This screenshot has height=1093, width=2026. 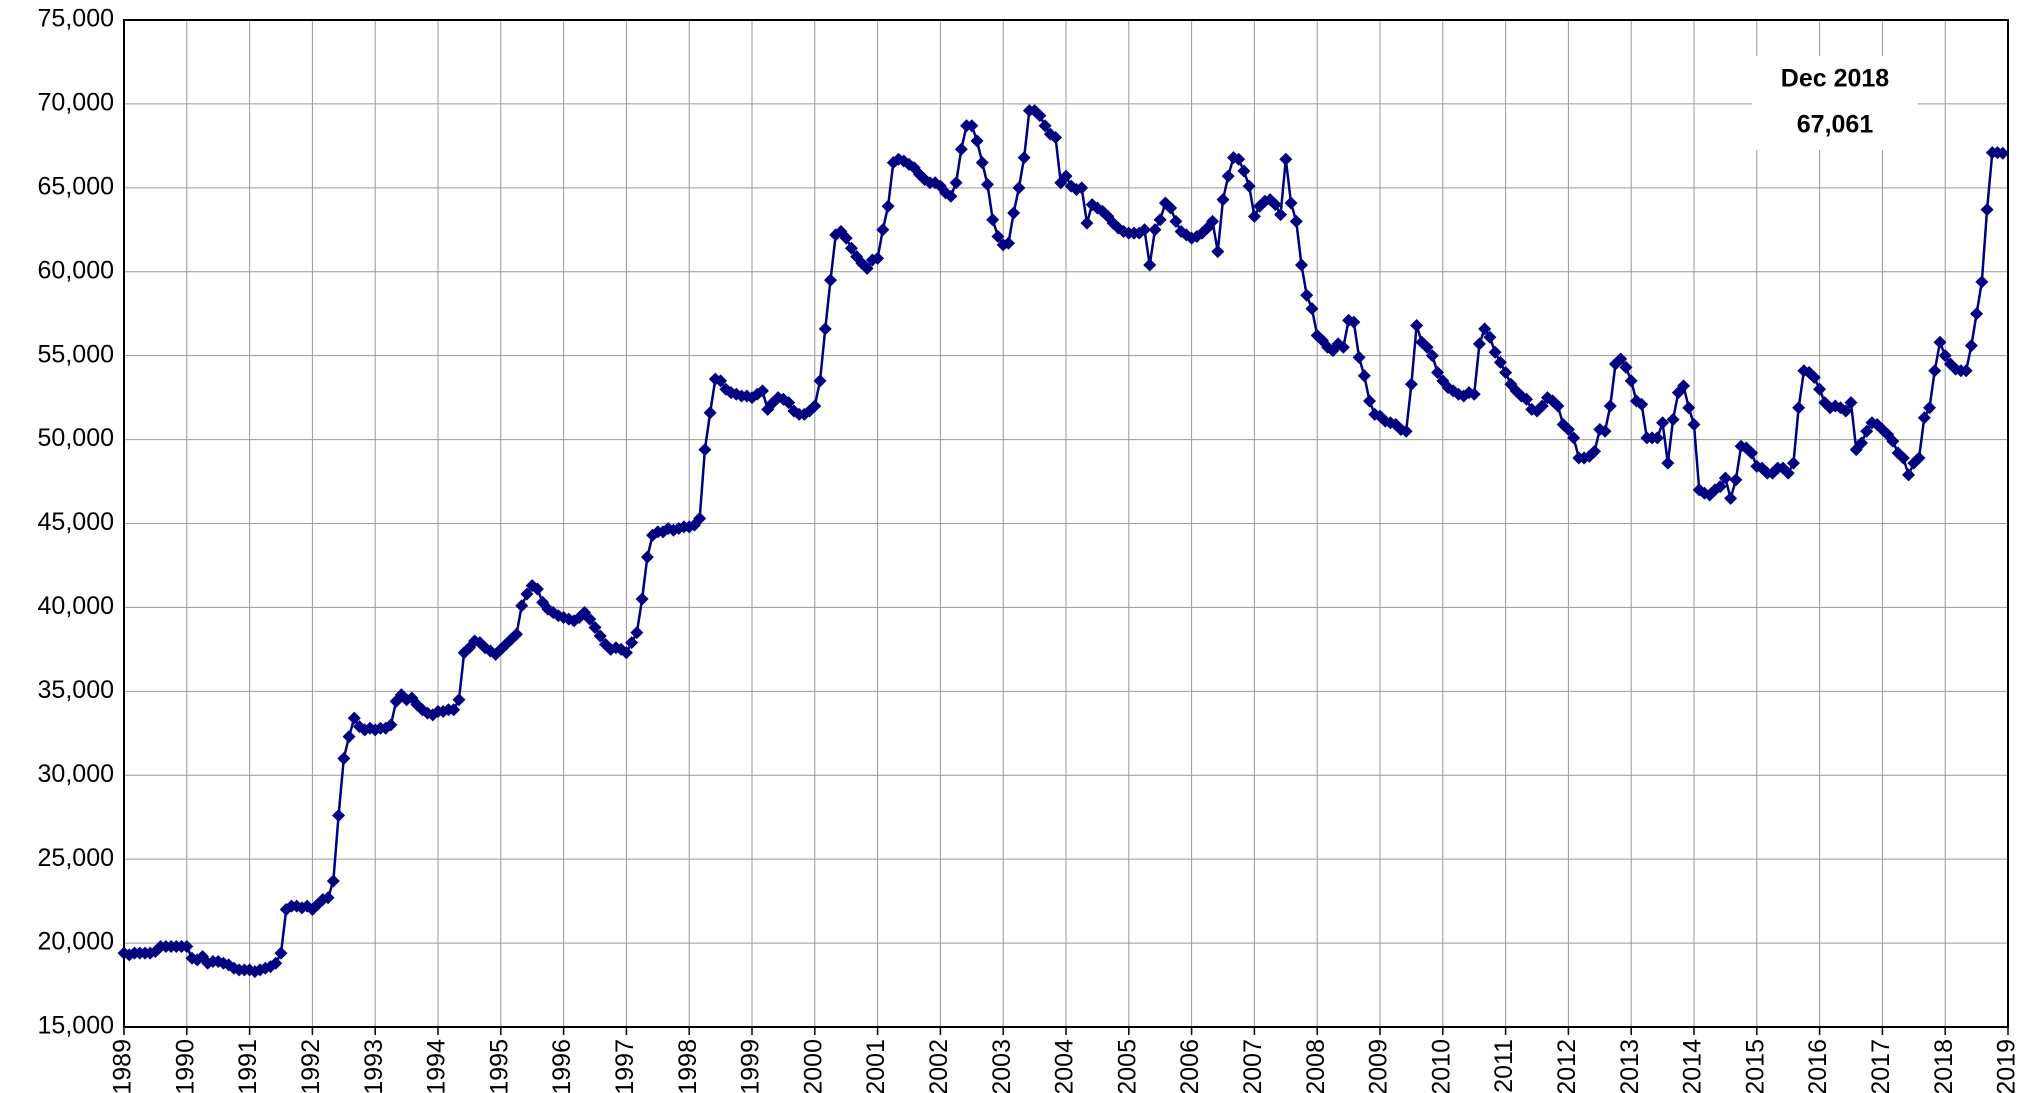 I want to click on x-tick-label: 1996, so click(x=562, y=1066).